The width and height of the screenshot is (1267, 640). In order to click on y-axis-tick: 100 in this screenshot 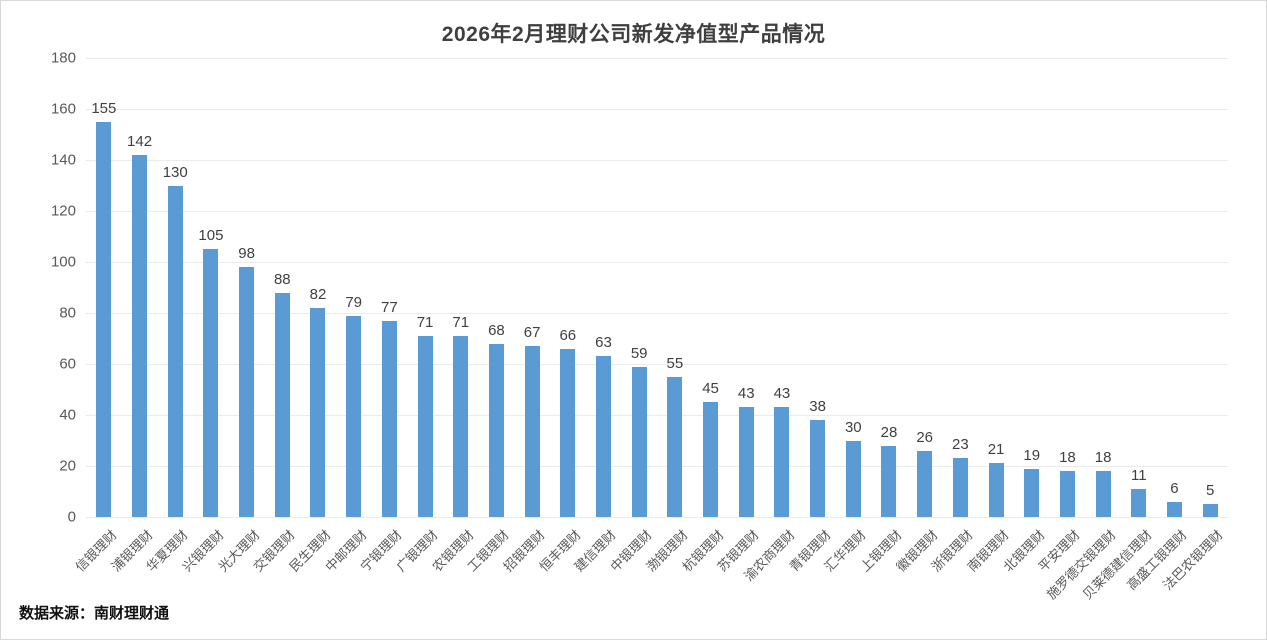, I will do `click(63, 262)`.